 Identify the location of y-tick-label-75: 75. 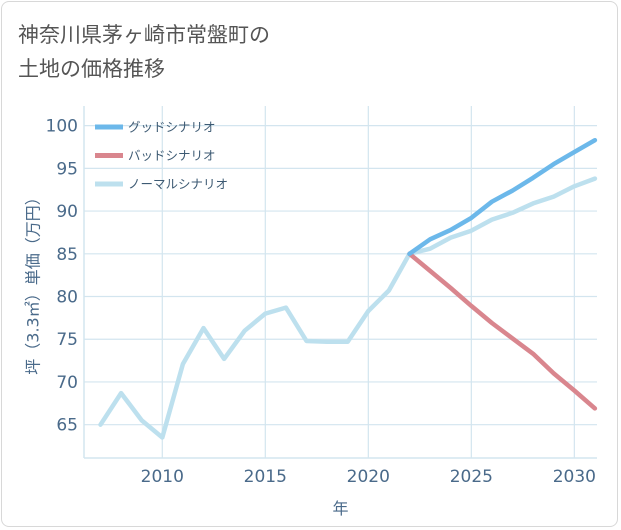
(67, 340).